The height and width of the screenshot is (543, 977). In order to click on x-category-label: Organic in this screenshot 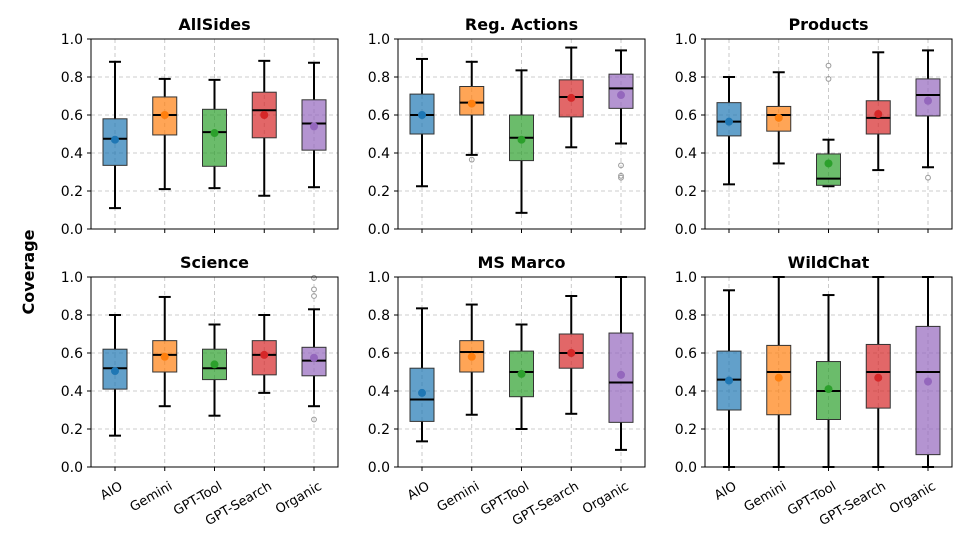, I will do `click(605, 498)`.